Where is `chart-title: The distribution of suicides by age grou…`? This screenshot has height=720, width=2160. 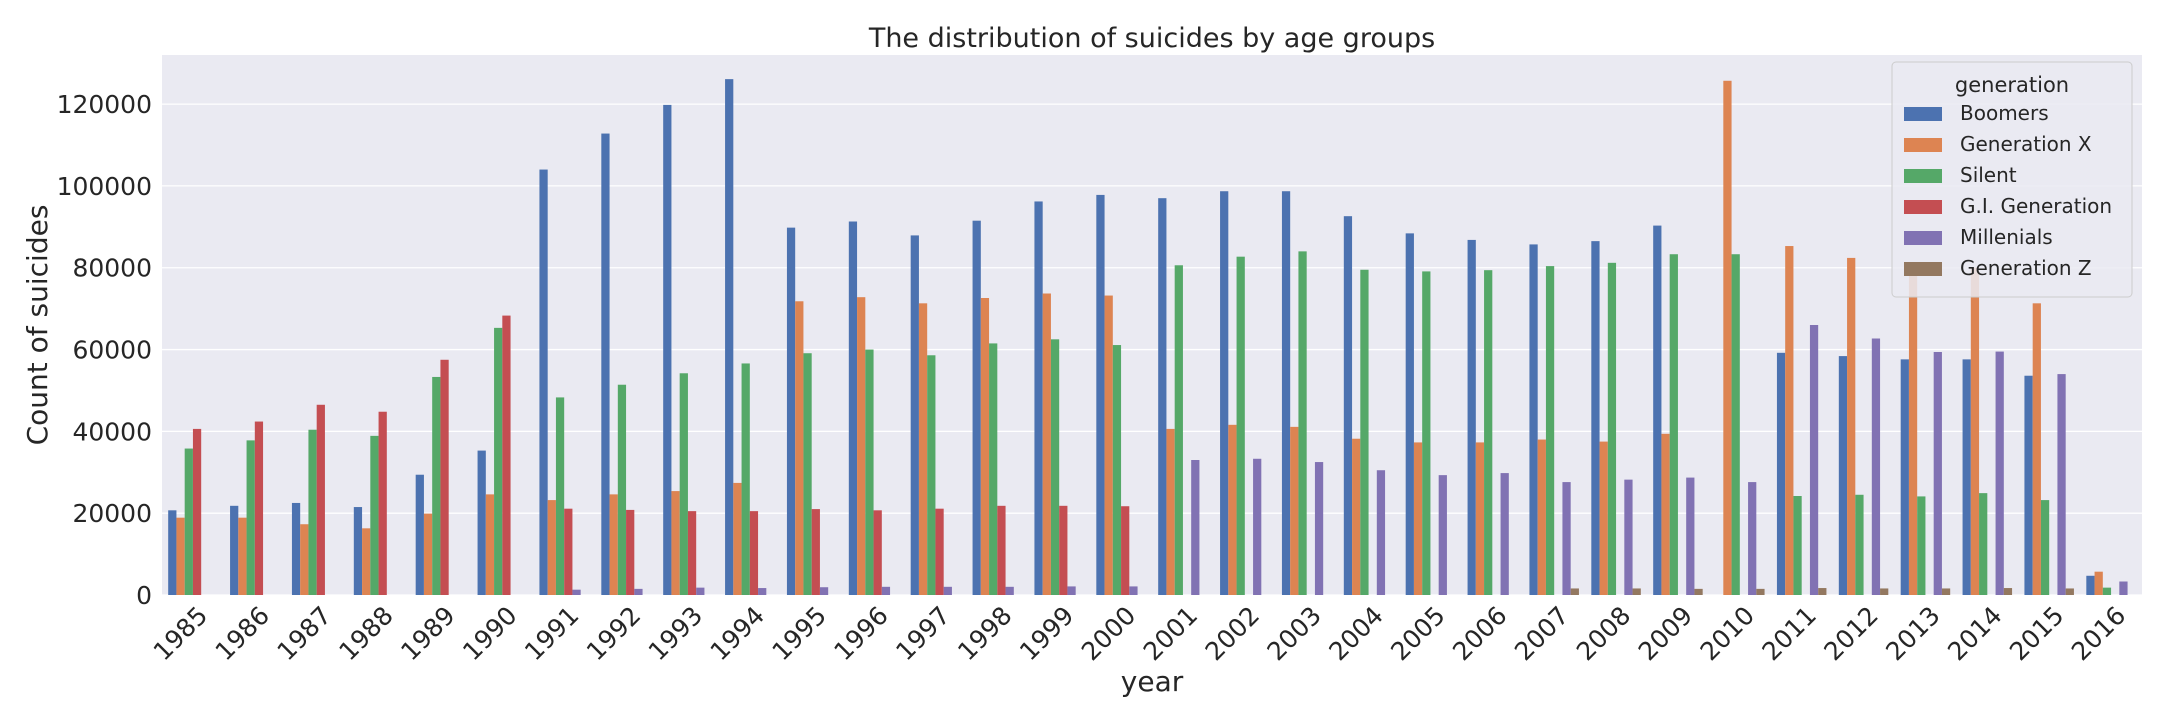
chart-title: The distribution of suicides by age grou… is located at coordinates (1151, 38).